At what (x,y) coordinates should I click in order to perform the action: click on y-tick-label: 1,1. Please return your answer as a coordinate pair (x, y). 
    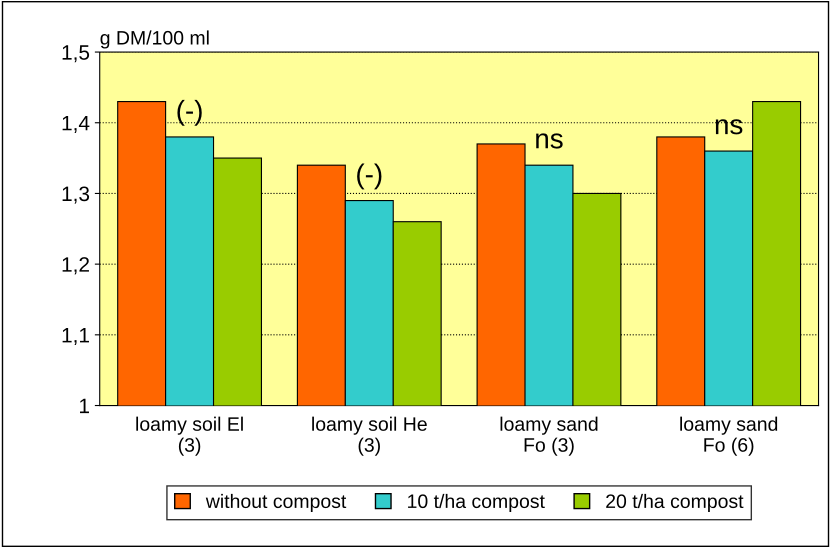
    Looking at the image, I should click on (75, 337).